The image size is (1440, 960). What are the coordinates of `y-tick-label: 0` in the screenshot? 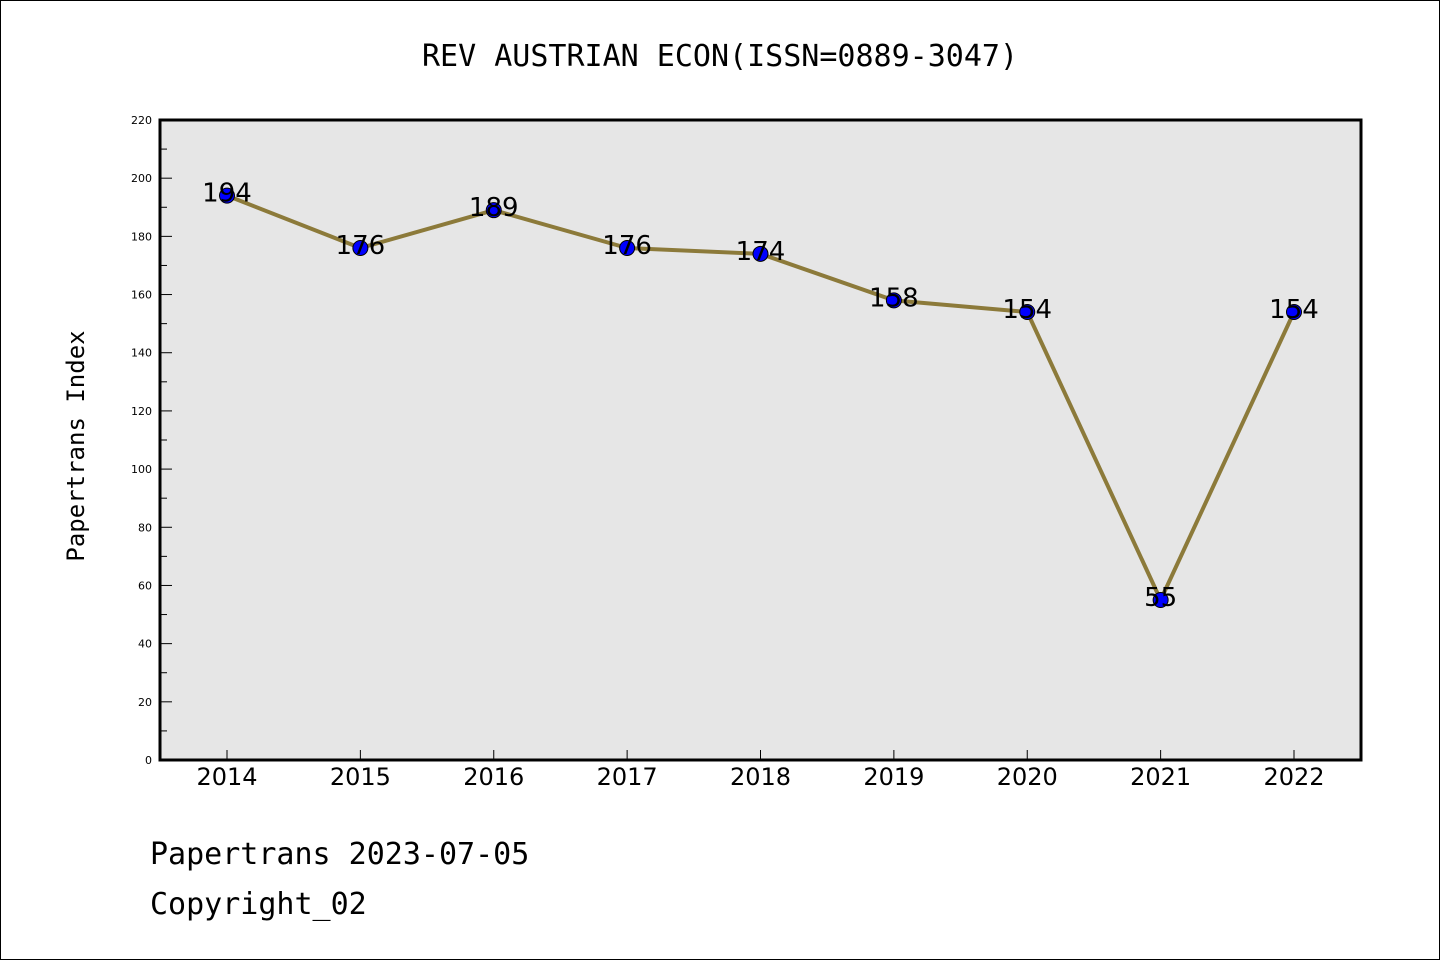 It's located at (148, 760).